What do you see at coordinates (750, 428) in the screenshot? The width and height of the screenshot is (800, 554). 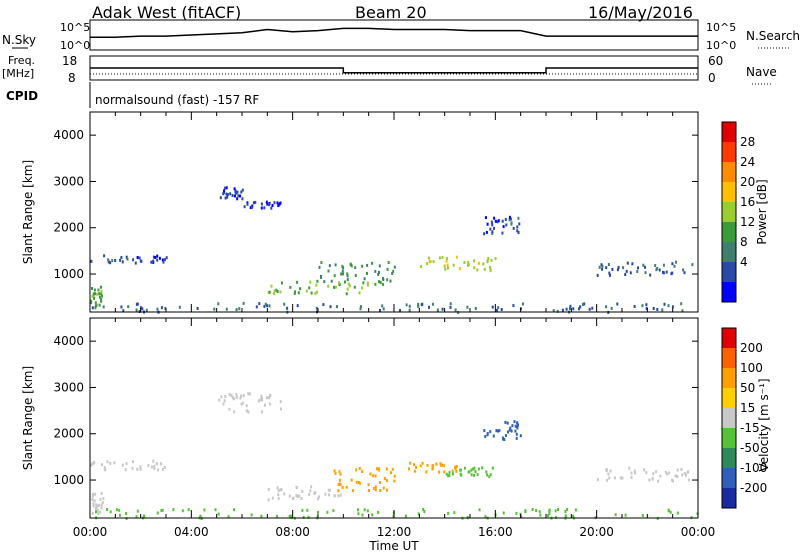 I see `colorbar-tick-label: -15` at bounding box center [750, 428].